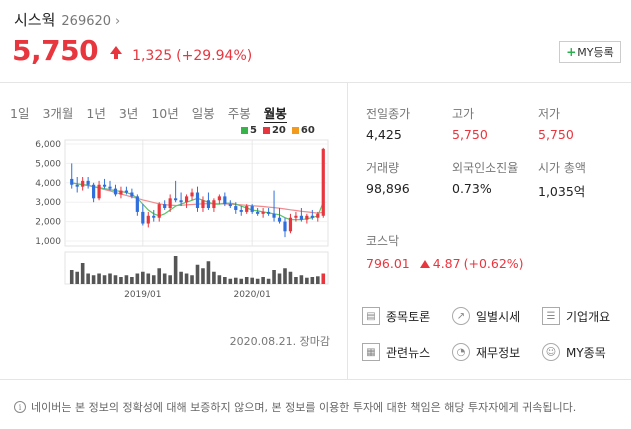 This screenshot has width=631, height=429. What do you see at coordinates (165, 113) in the screenshot?
I see `tab-10y: 10년` at bounding box center [165, 113].